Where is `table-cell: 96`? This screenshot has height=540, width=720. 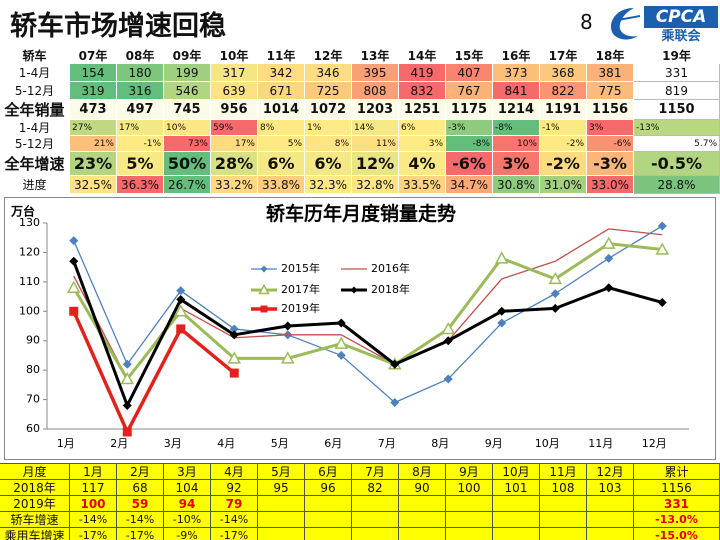 table-cell: 96 is located at coordinates (328, 488).